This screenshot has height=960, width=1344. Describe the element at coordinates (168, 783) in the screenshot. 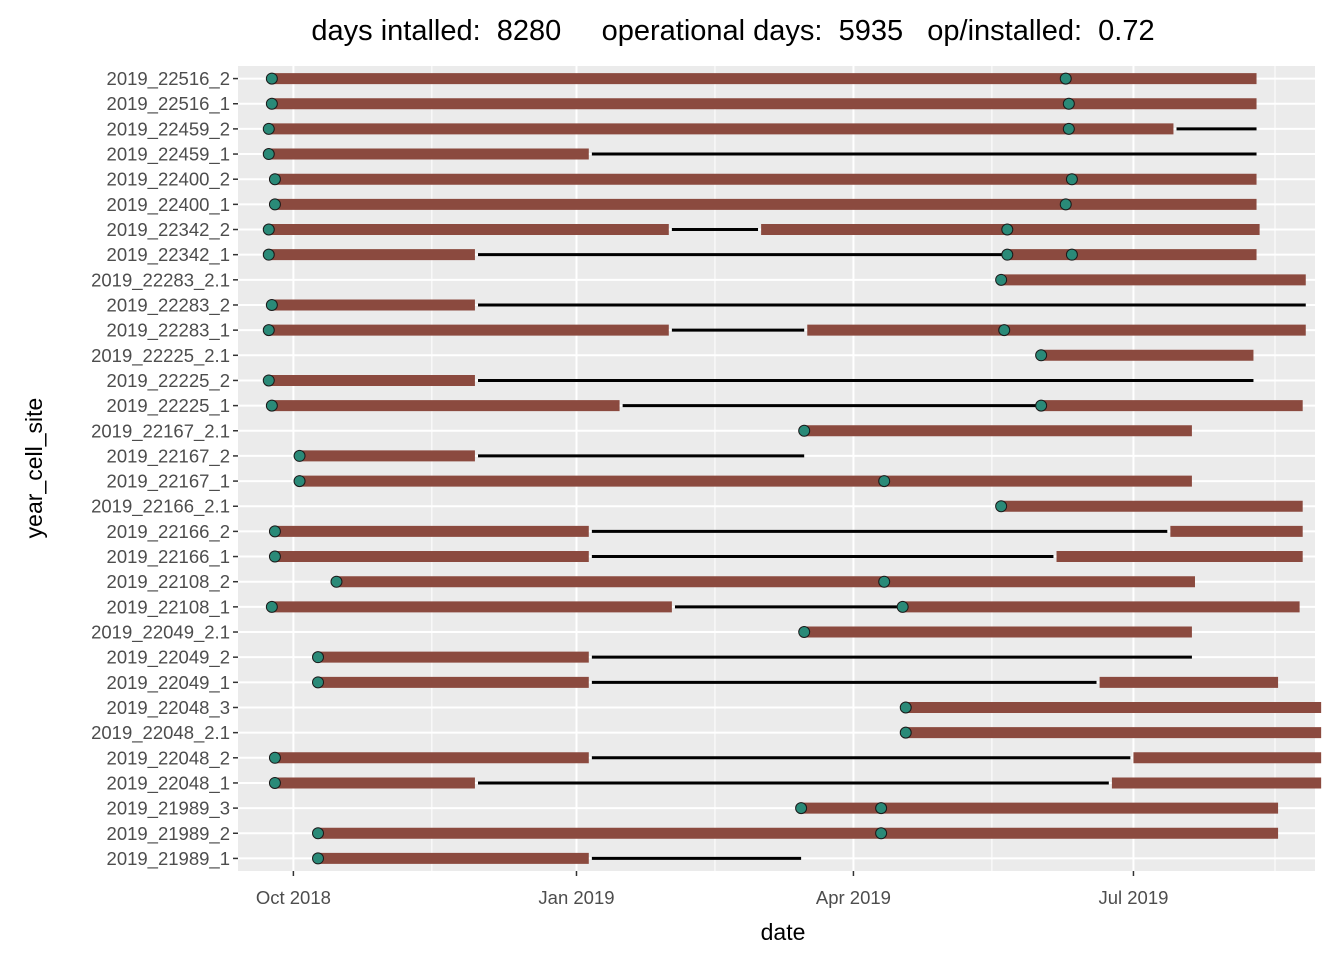

I see `y-tick-label: 2019_22048_1` at that location.